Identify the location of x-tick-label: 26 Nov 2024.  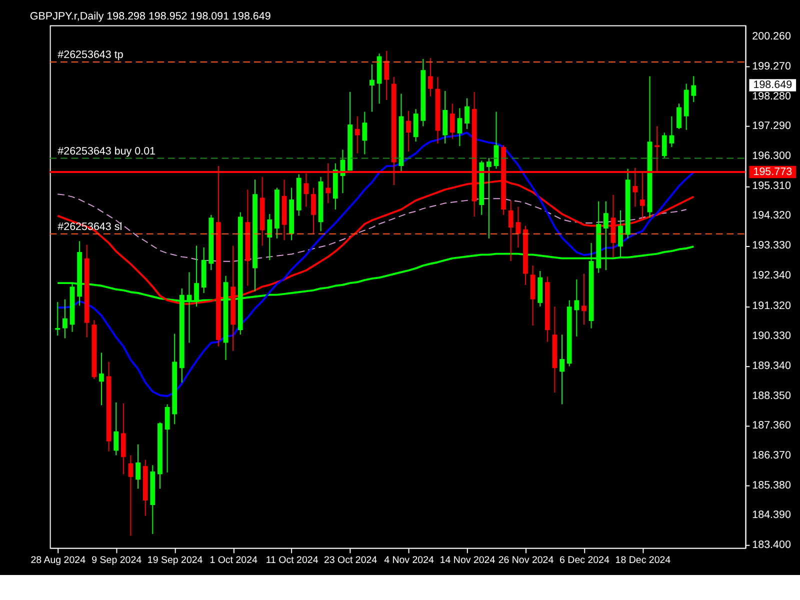
(526, 560).